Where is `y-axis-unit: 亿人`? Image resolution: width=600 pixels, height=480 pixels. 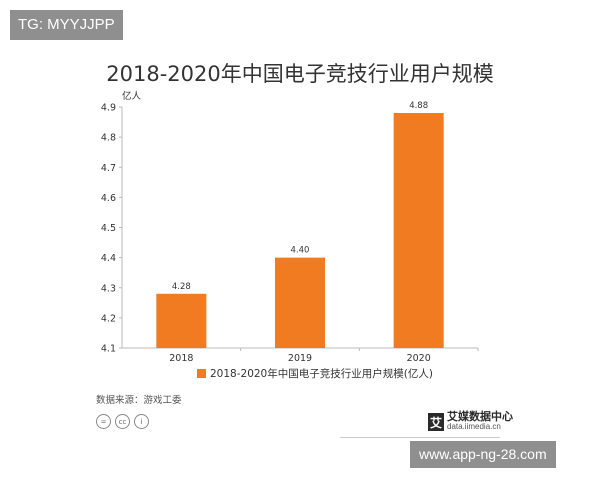
y-axis-unit: 亿人 is located at coordinates (132, 96).